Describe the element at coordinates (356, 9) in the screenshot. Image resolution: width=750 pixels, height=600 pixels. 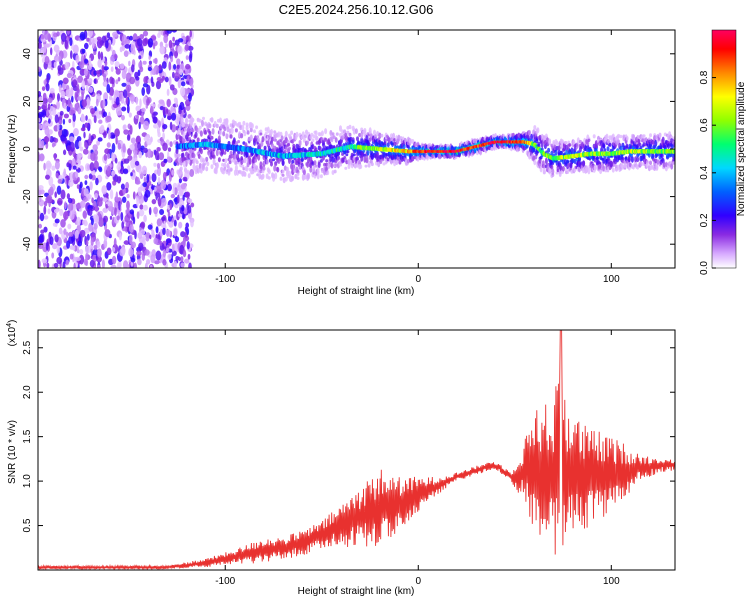
I see `figure-title: C2E5.2024.256.10.12.G06` at that location.